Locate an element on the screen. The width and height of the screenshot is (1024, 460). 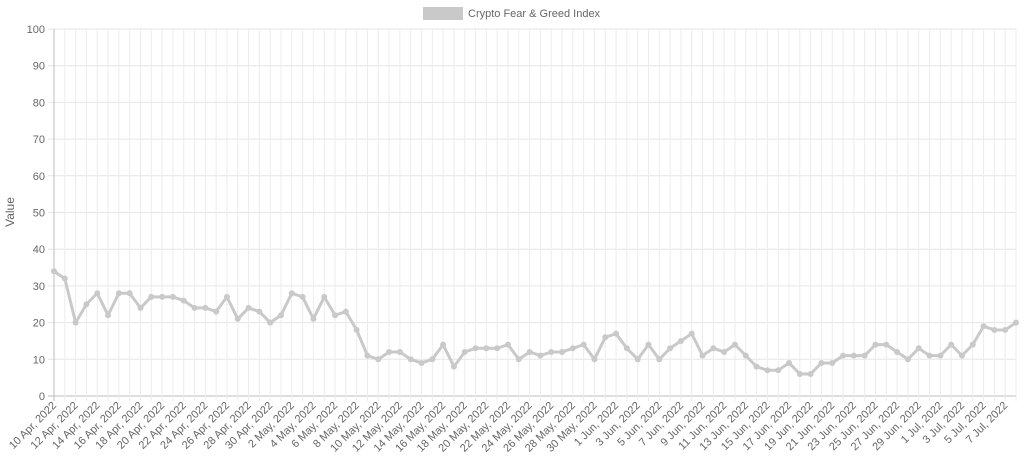
legend: Crypto Fear & Greed Index is located at coordinates (512, 13).